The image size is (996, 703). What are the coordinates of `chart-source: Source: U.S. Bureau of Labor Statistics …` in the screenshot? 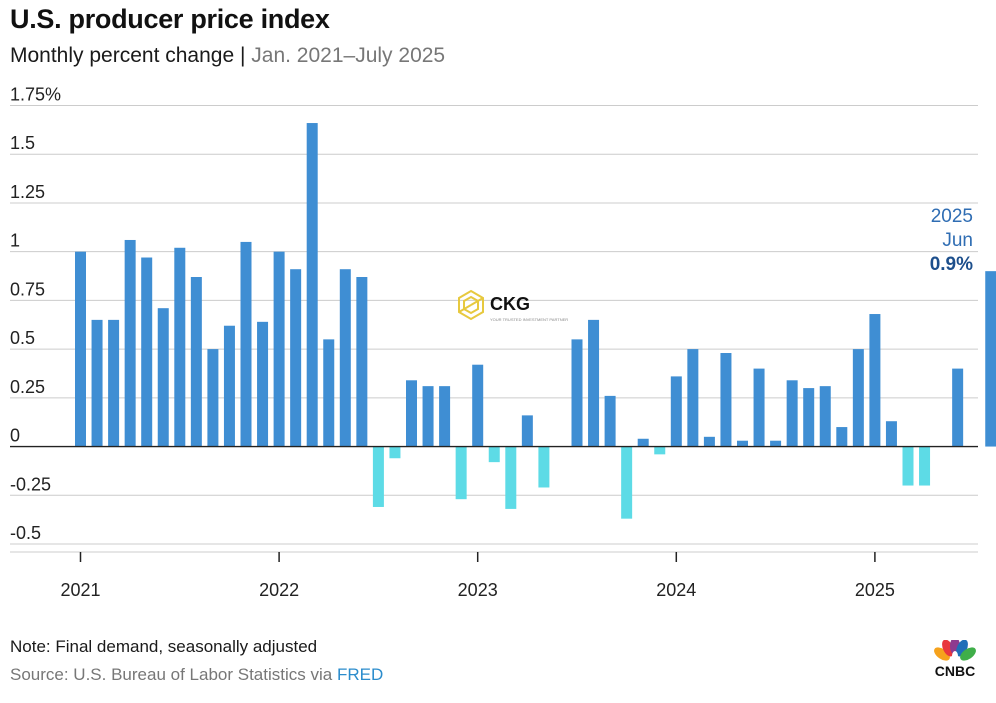 It's located at (196, 675).